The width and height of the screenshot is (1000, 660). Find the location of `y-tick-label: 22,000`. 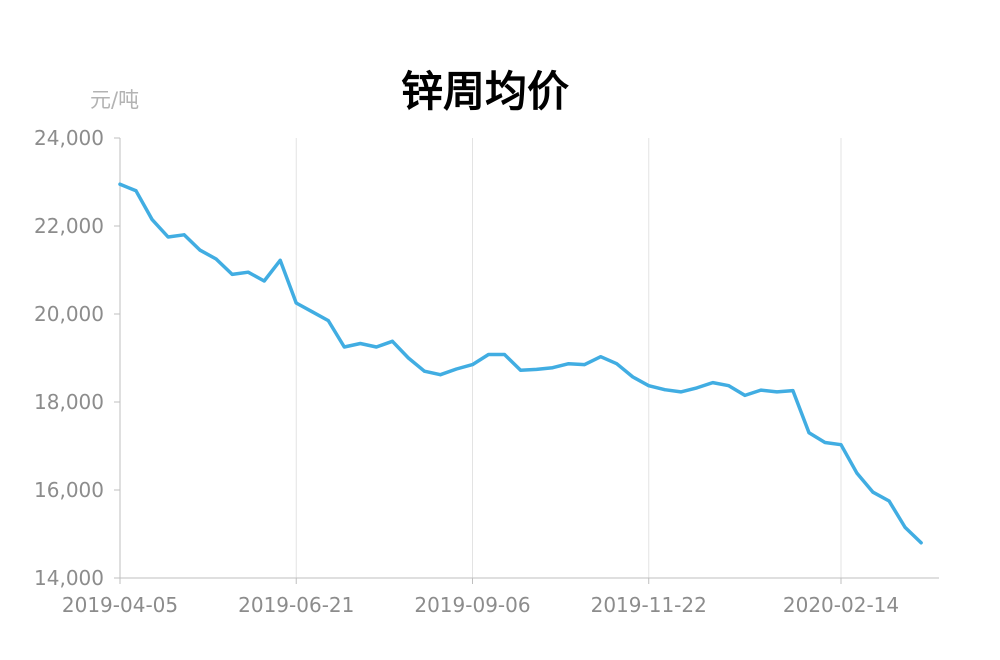

y-tick-label: 22,000 is located at coordinates (69, 226).